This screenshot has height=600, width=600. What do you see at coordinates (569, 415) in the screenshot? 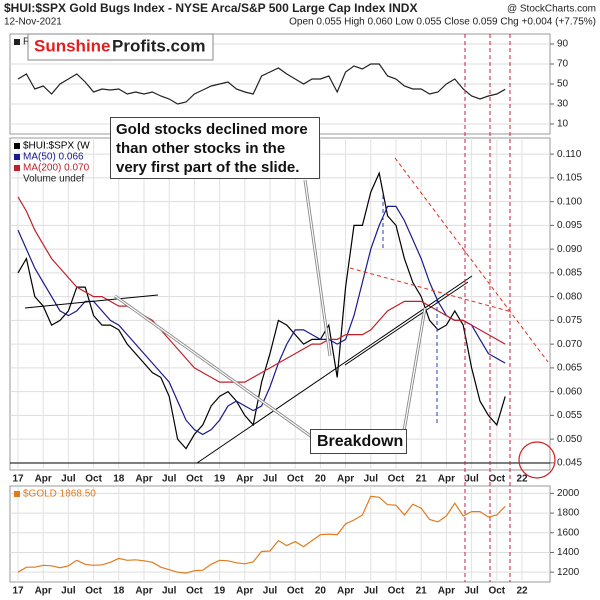
I see `y-tick-label: 0.055` at bounding box center [569, 415].